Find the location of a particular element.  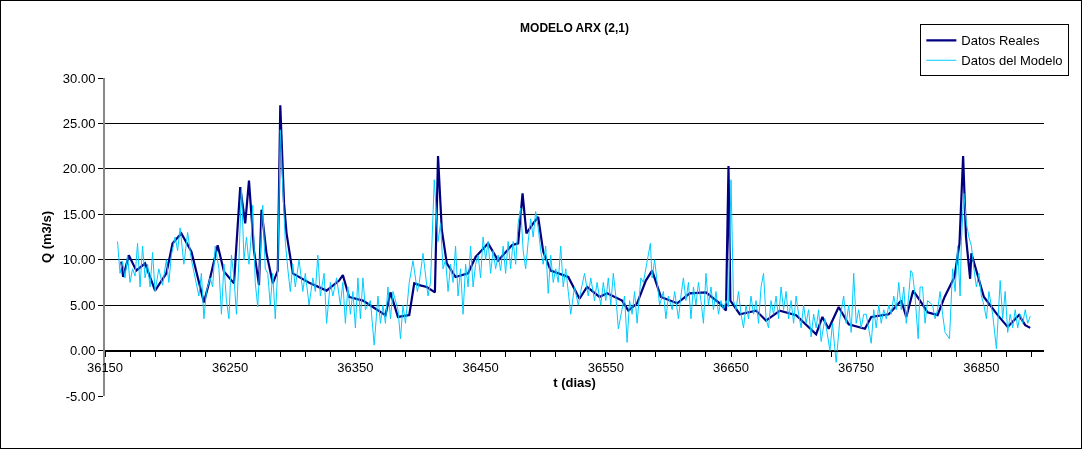

x-tick-label: 36550 is located at coordinates (605, 368).